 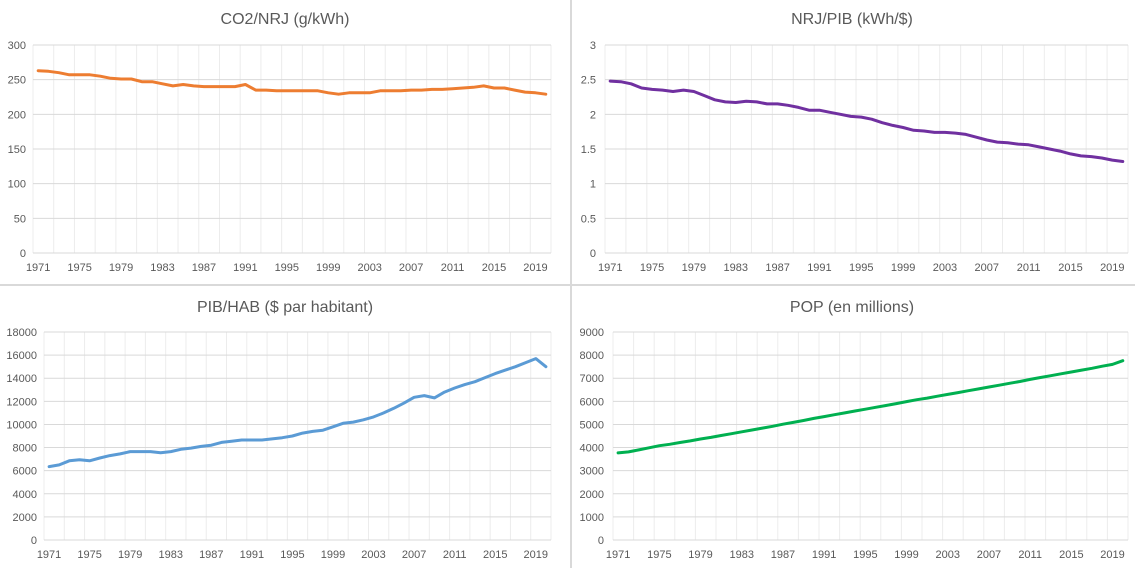 What do you see at coordinates (21, 333) in the screenshot?
I see `y-tick-label: 18000` at bounding box center [21, 333].